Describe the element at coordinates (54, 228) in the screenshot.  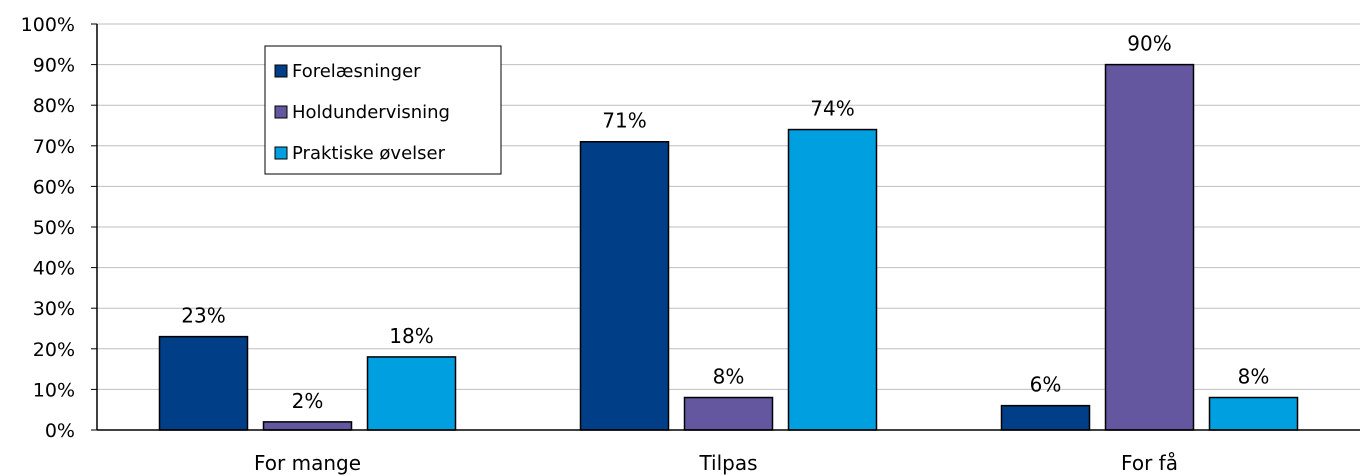
I see `y-tick-label: 50%` at that location.